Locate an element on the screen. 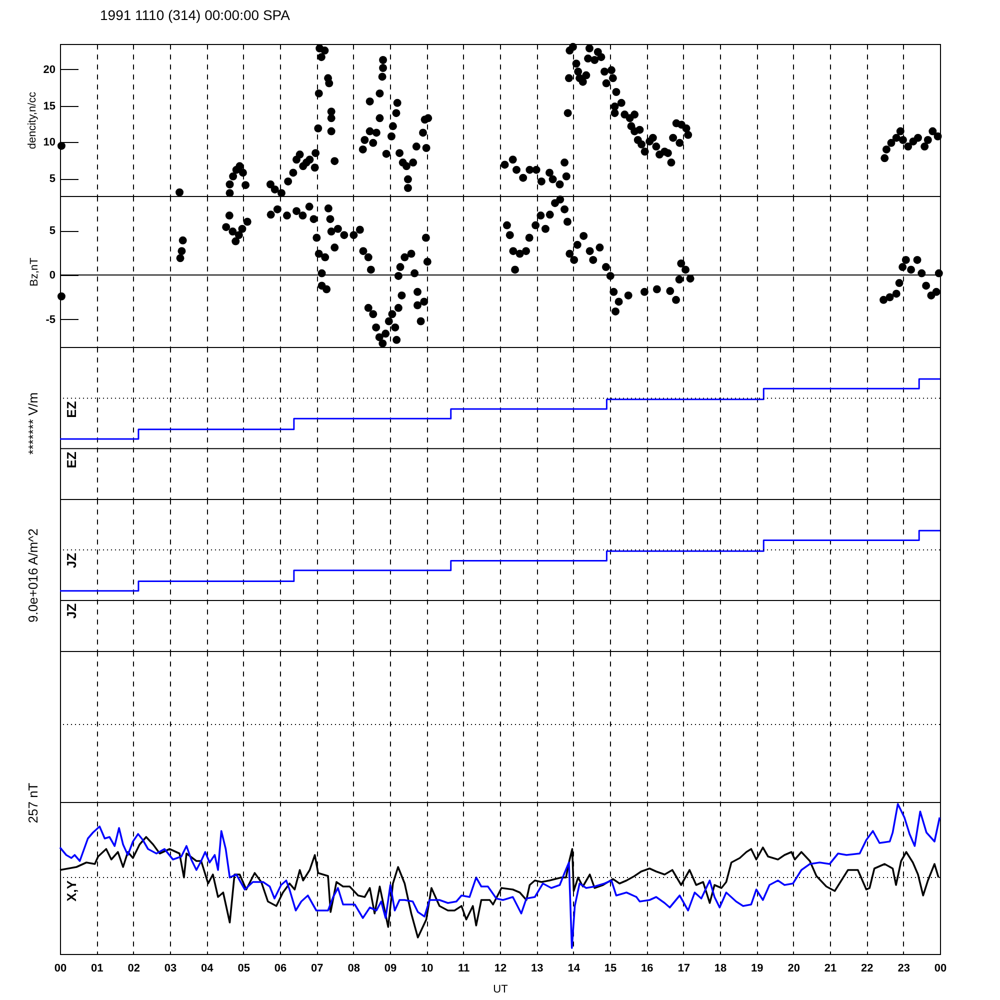 Image resolution: width=1000 pixels, height=1000 pixels. x-tick-label: 07 is located at coordinates (317, 968).